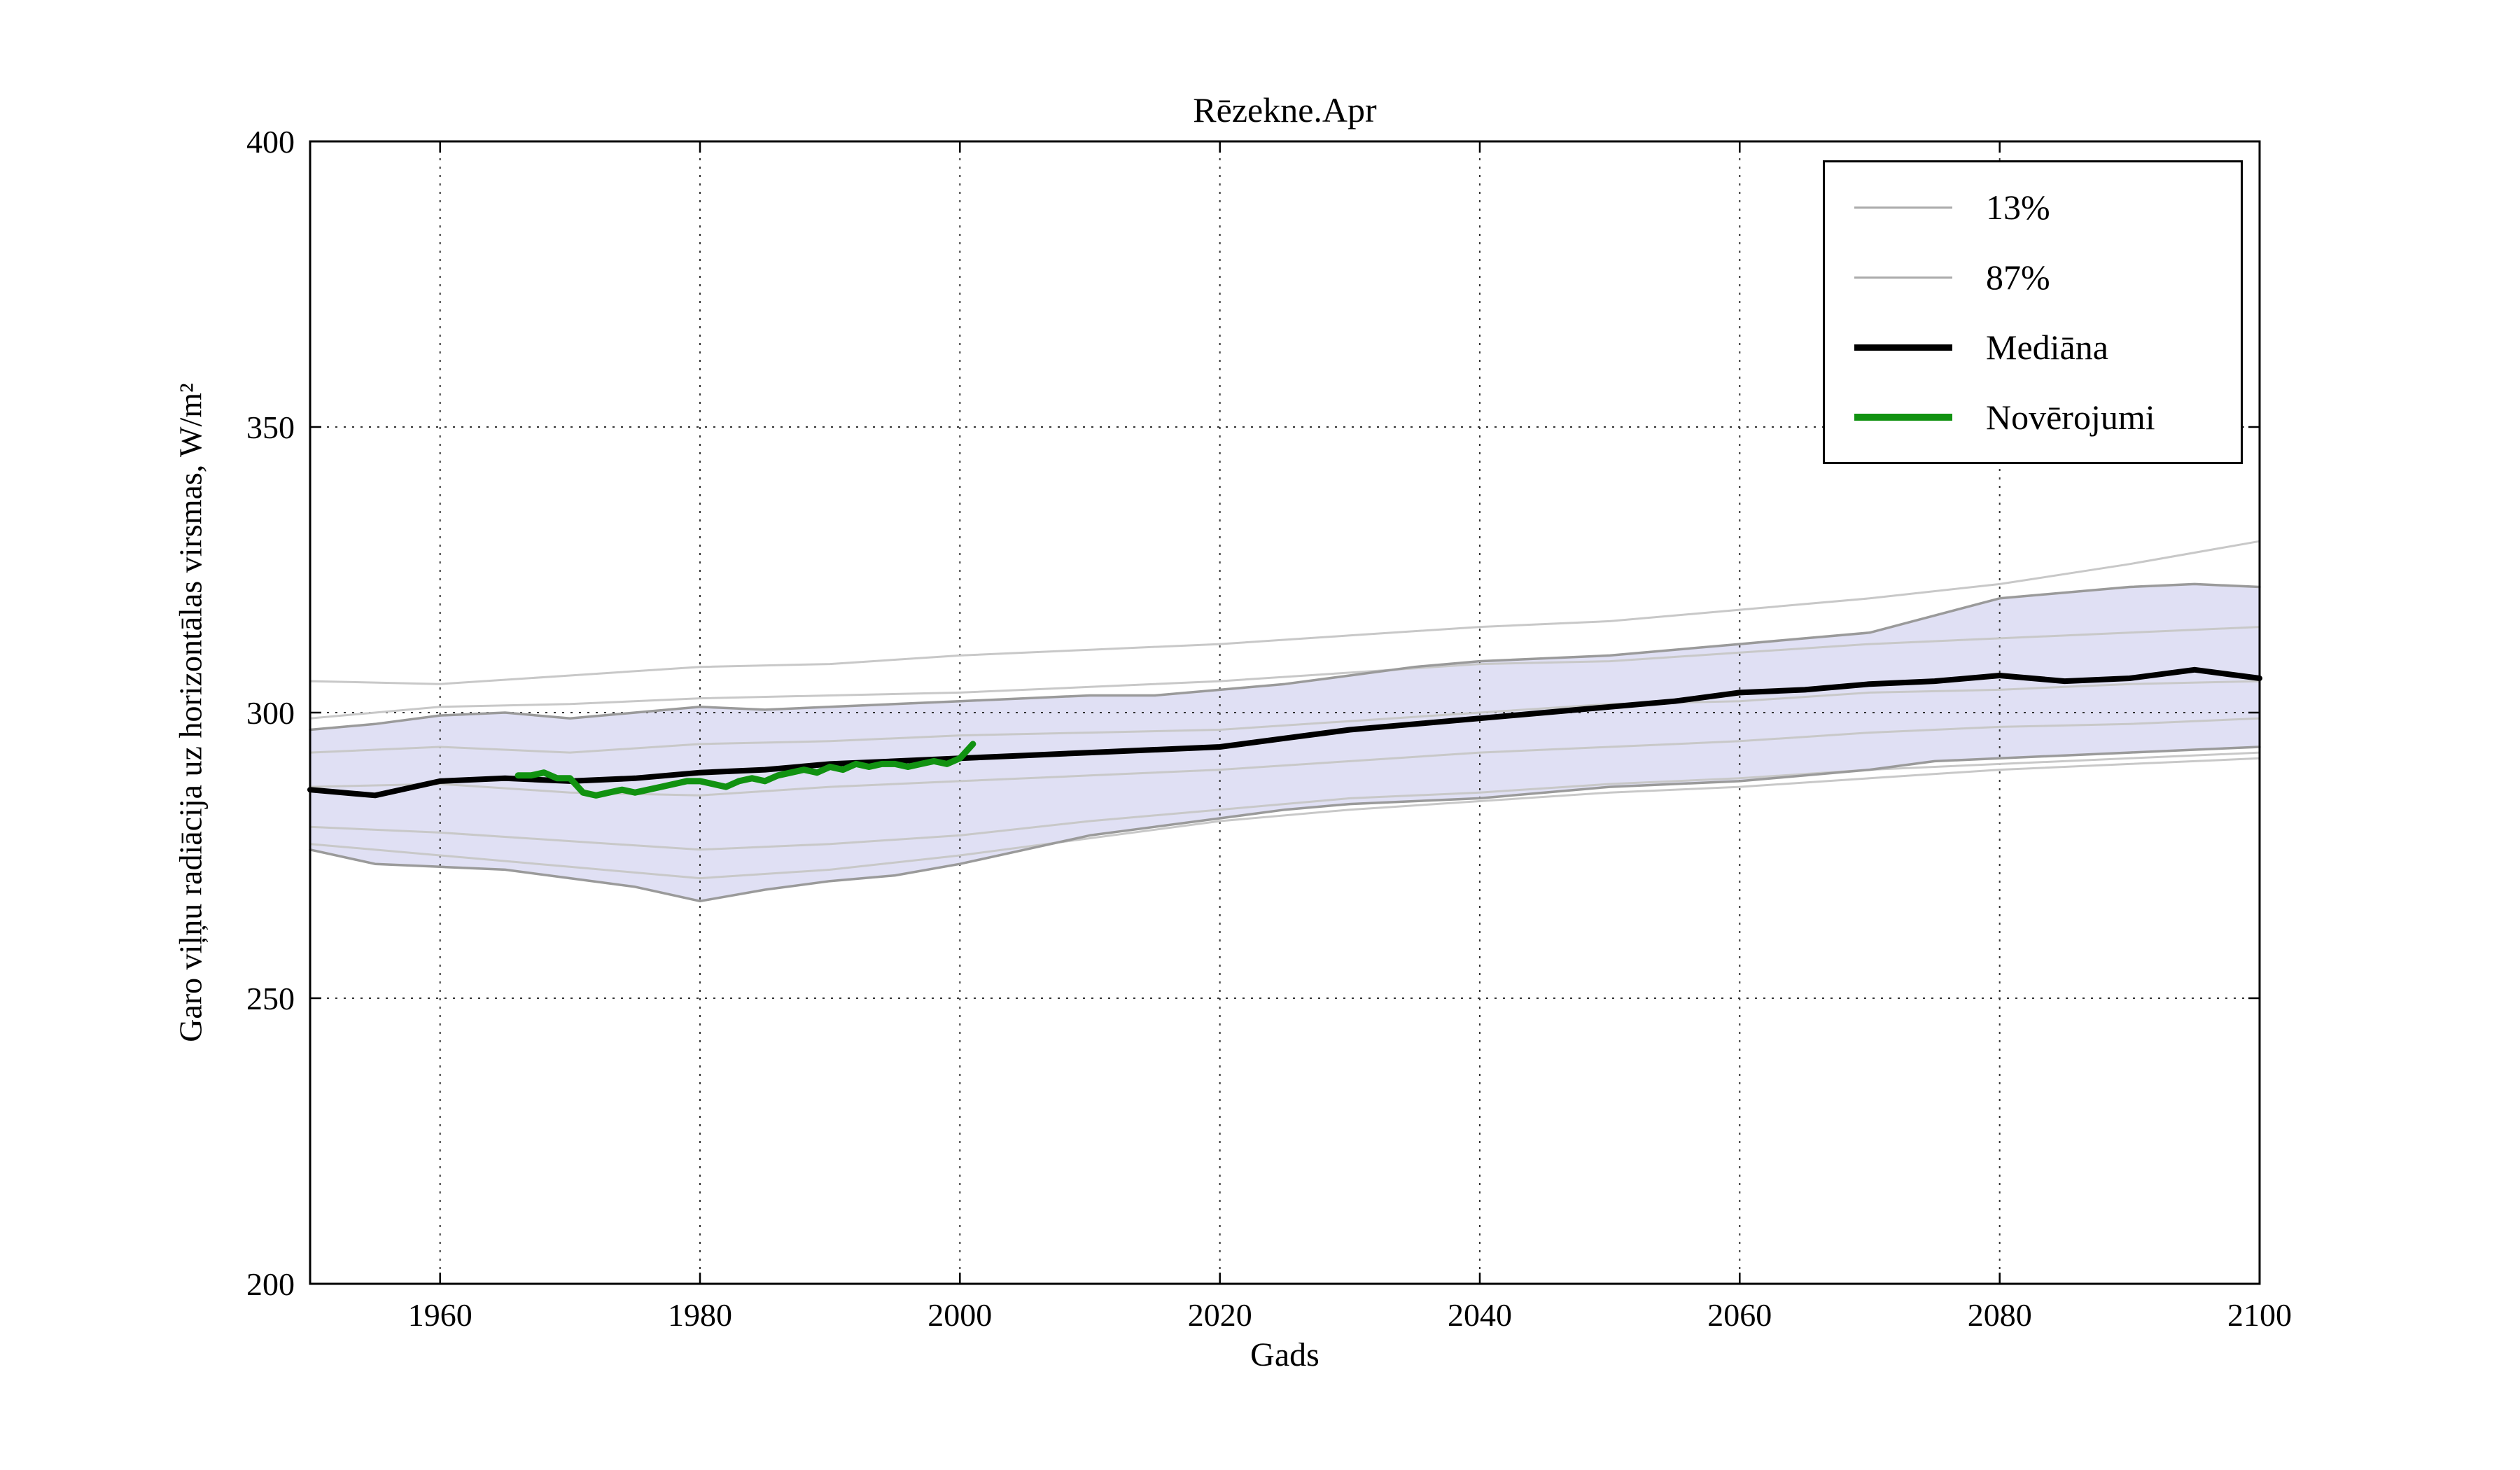 The width and height of the screenshot is (2520, 1470). I want to click on x-tick-label: 2100, so click(2259, 1315).